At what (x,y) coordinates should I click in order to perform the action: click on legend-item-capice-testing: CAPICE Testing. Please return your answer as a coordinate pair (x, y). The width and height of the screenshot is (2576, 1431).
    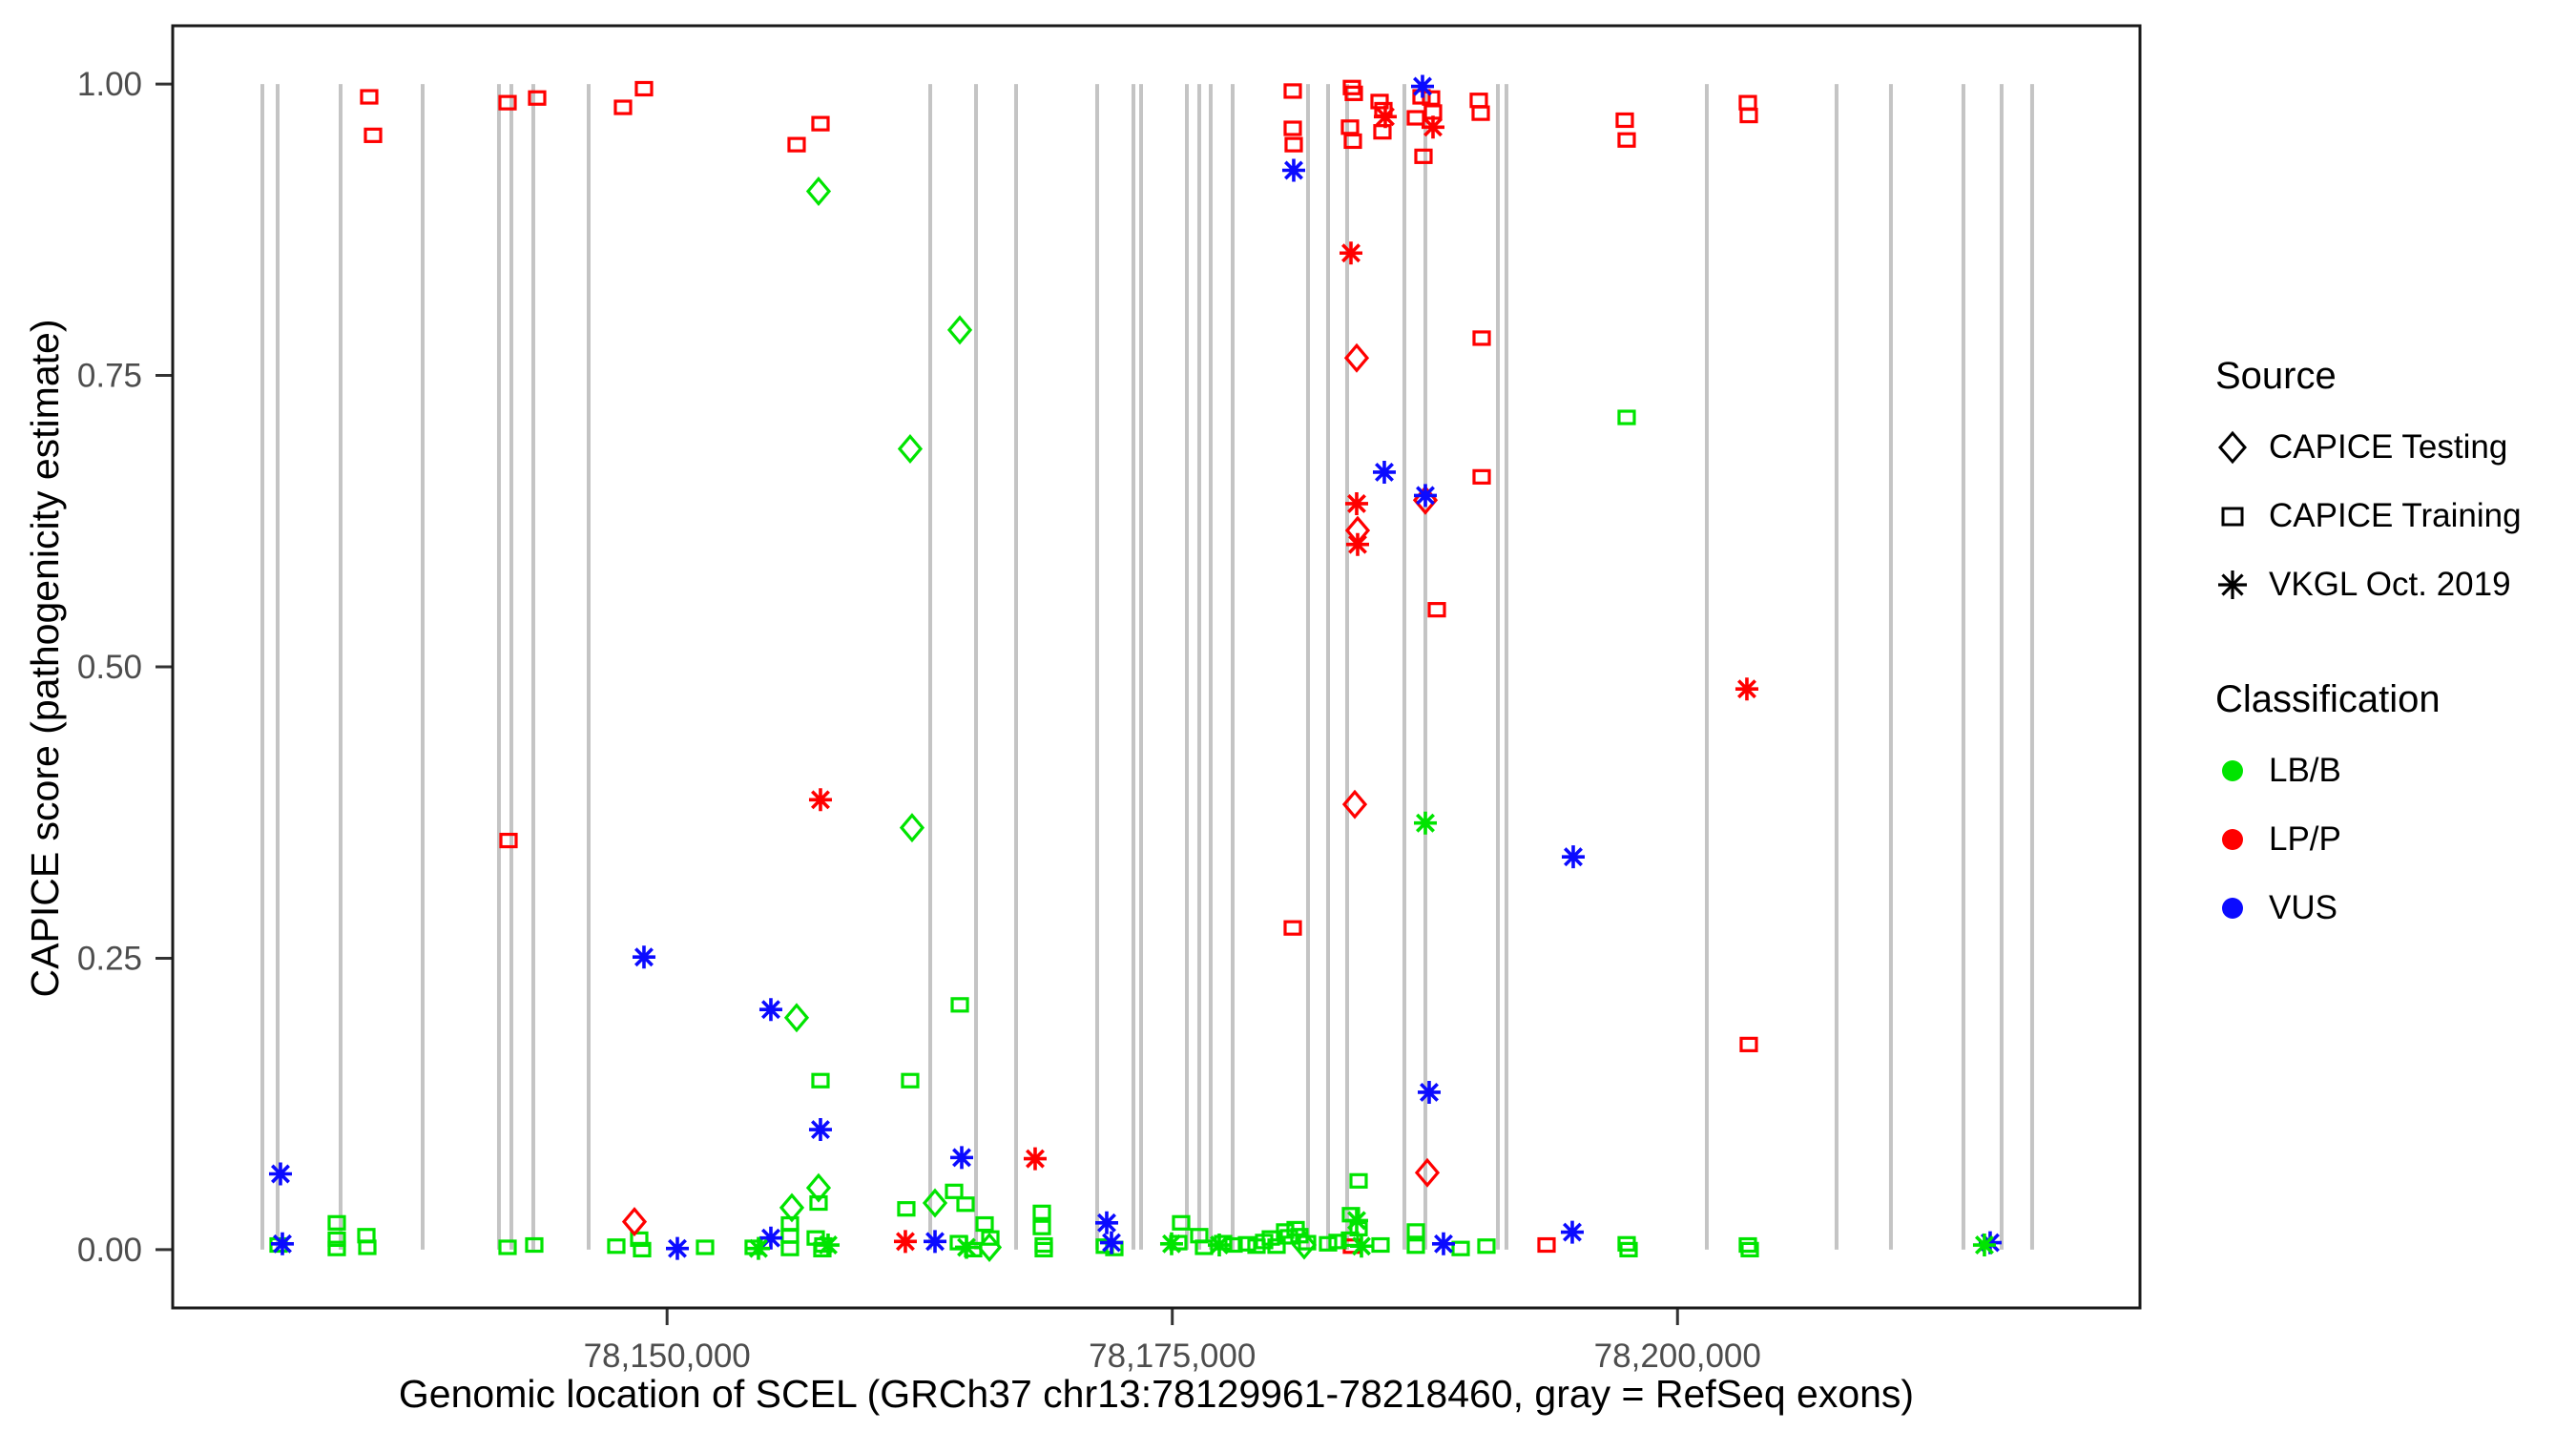
    Looking at the image, I should click on (2387, 447).